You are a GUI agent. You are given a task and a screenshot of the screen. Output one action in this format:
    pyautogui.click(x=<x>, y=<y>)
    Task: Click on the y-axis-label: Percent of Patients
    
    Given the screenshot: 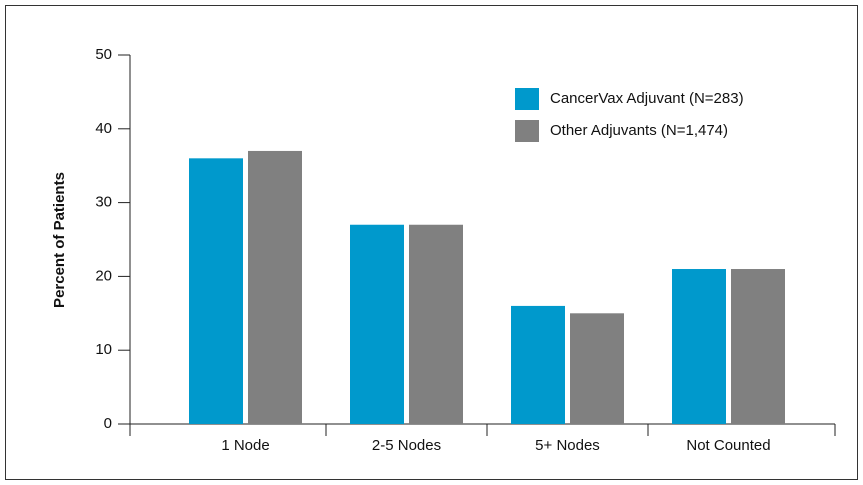 What is the action you would take?
    pyautogui.click(x=59, y=240)
    